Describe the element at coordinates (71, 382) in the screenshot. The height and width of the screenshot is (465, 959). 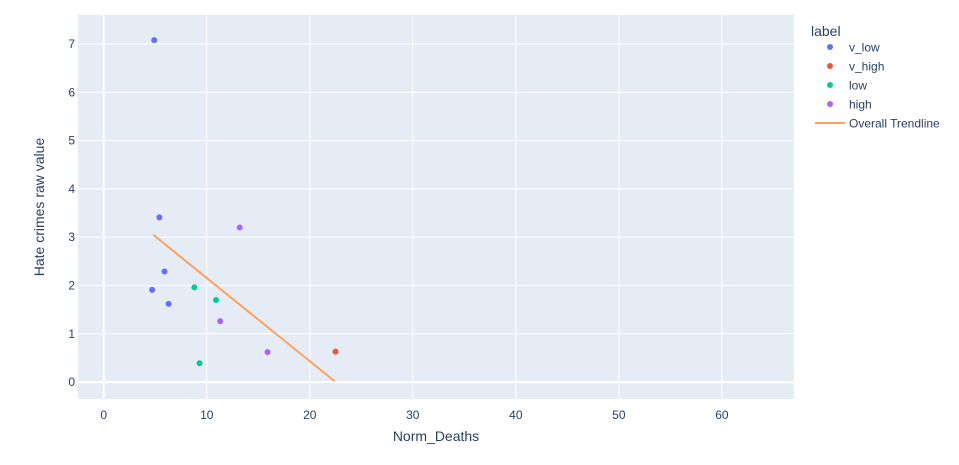
I see `y-tick-label: 0` at that location.